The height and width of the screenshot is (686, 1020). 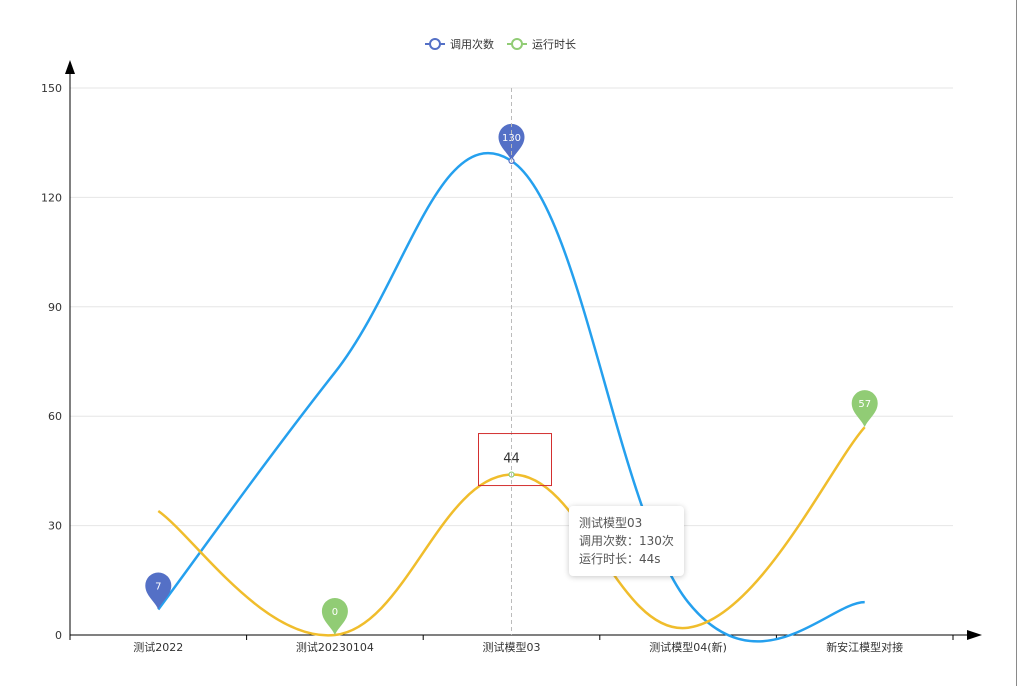 I want to click on legend-label: 调用次数, so click(x=472, y=44).